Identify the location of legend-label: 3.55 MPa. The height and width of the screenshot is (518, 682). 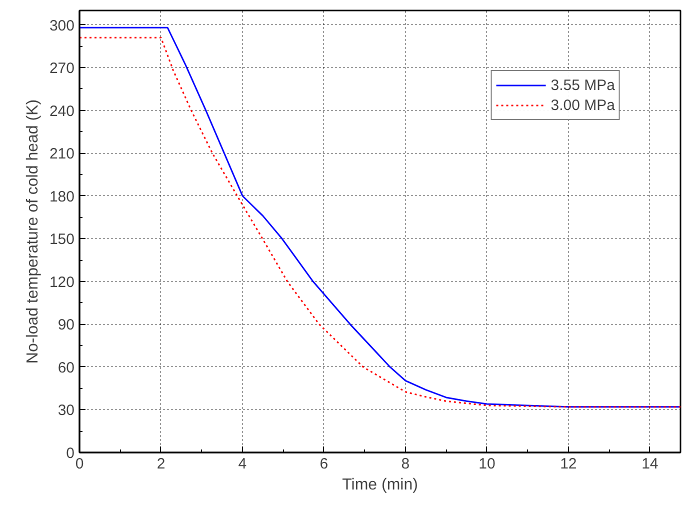
(582, 85).